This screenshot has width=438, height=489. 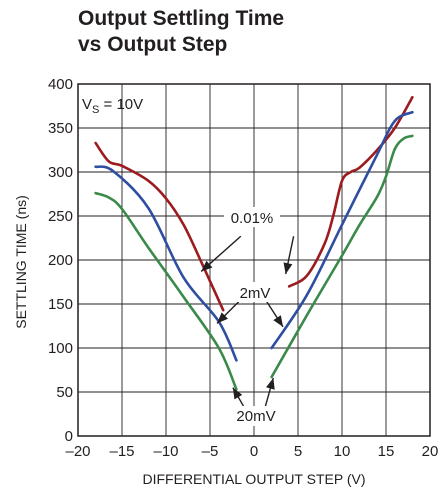 What do you see at coordinates (430, 451) in the screenshot?
I see `x-tick-label: 20` at bounding box center [430, 451].